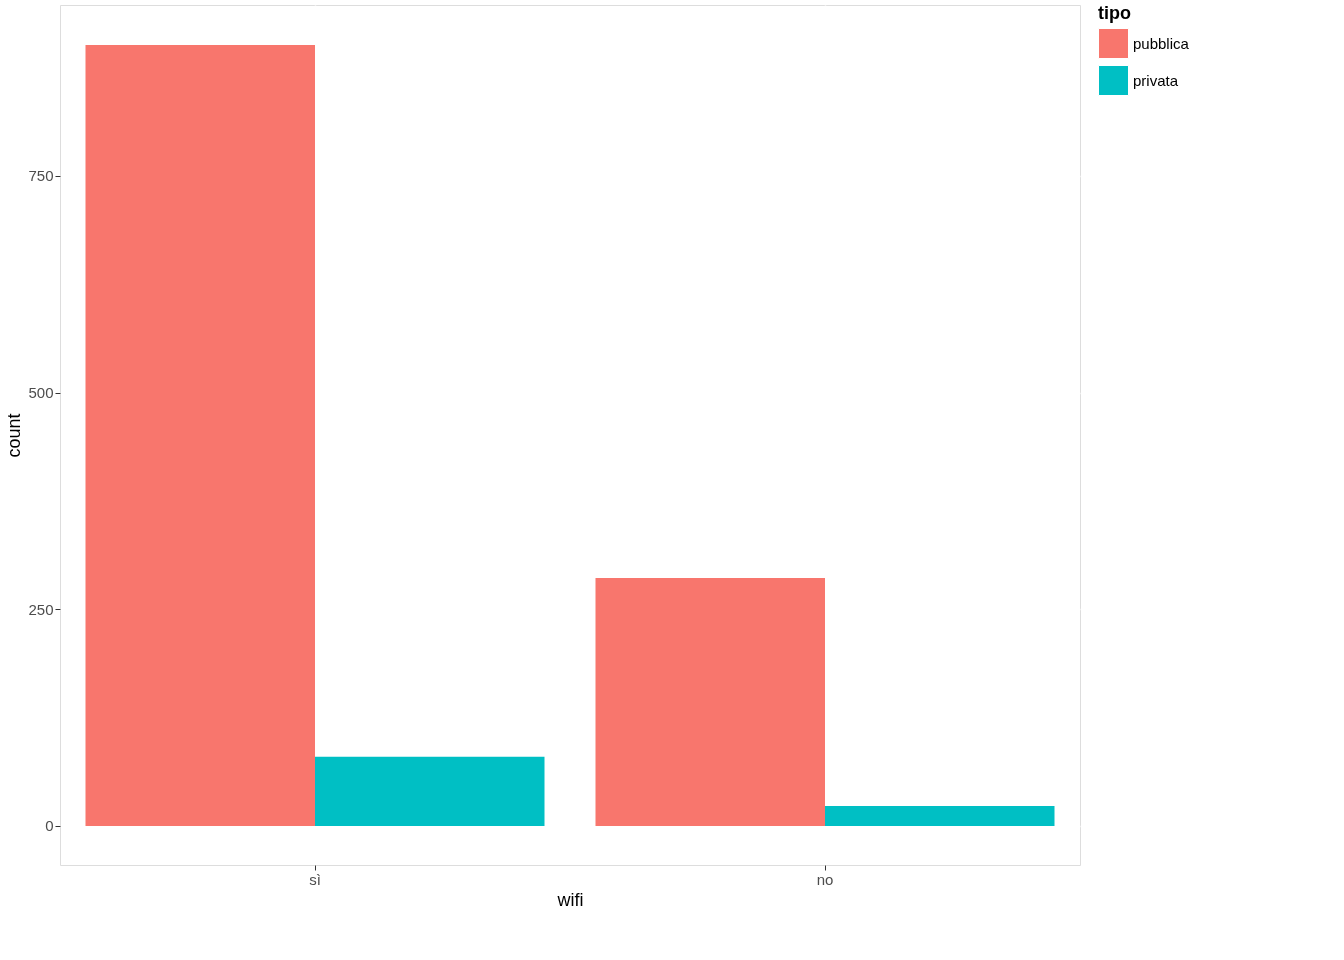 The image size is (1344, 960). What do you see at coordinates (825, 879) in the screenshot?
I see `x-tick-label: no` at bounding box center [825, 879].